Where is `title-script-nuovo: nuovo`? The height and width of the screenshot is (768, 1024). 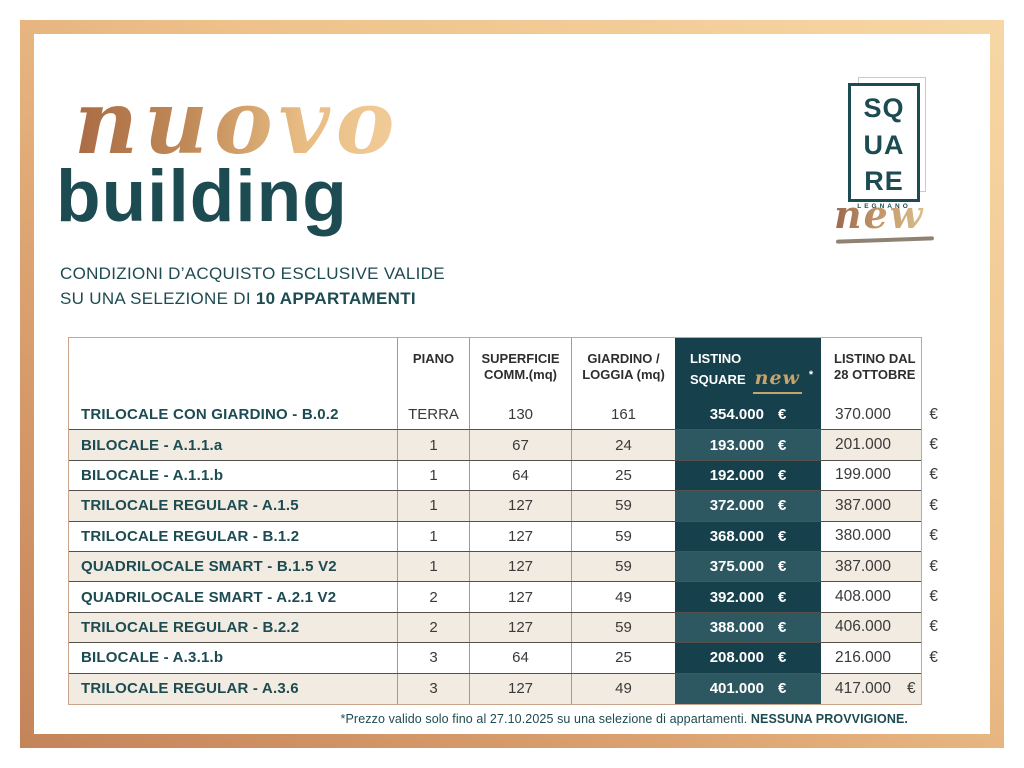 title-script-nuovo: nuovo is located at coordinates (237, 122).